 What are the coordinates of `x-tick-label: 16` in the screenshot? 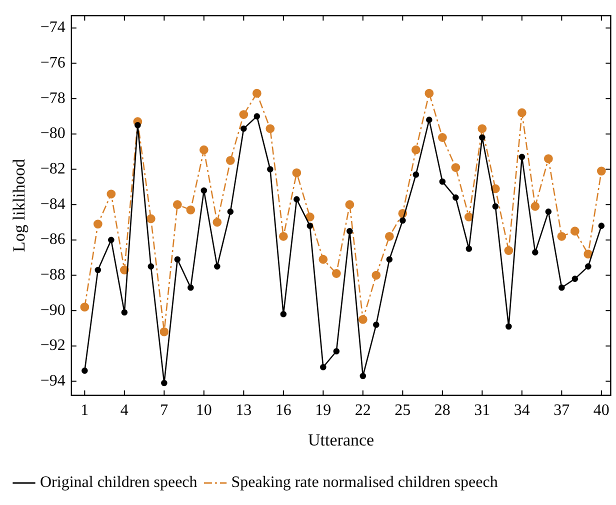 It's located at (283, 411).